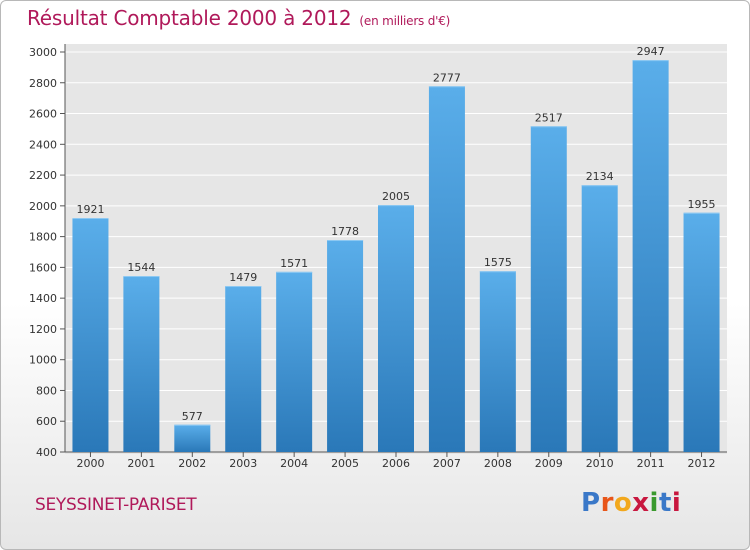  I want to click on bar-2007, so click(446, 269).